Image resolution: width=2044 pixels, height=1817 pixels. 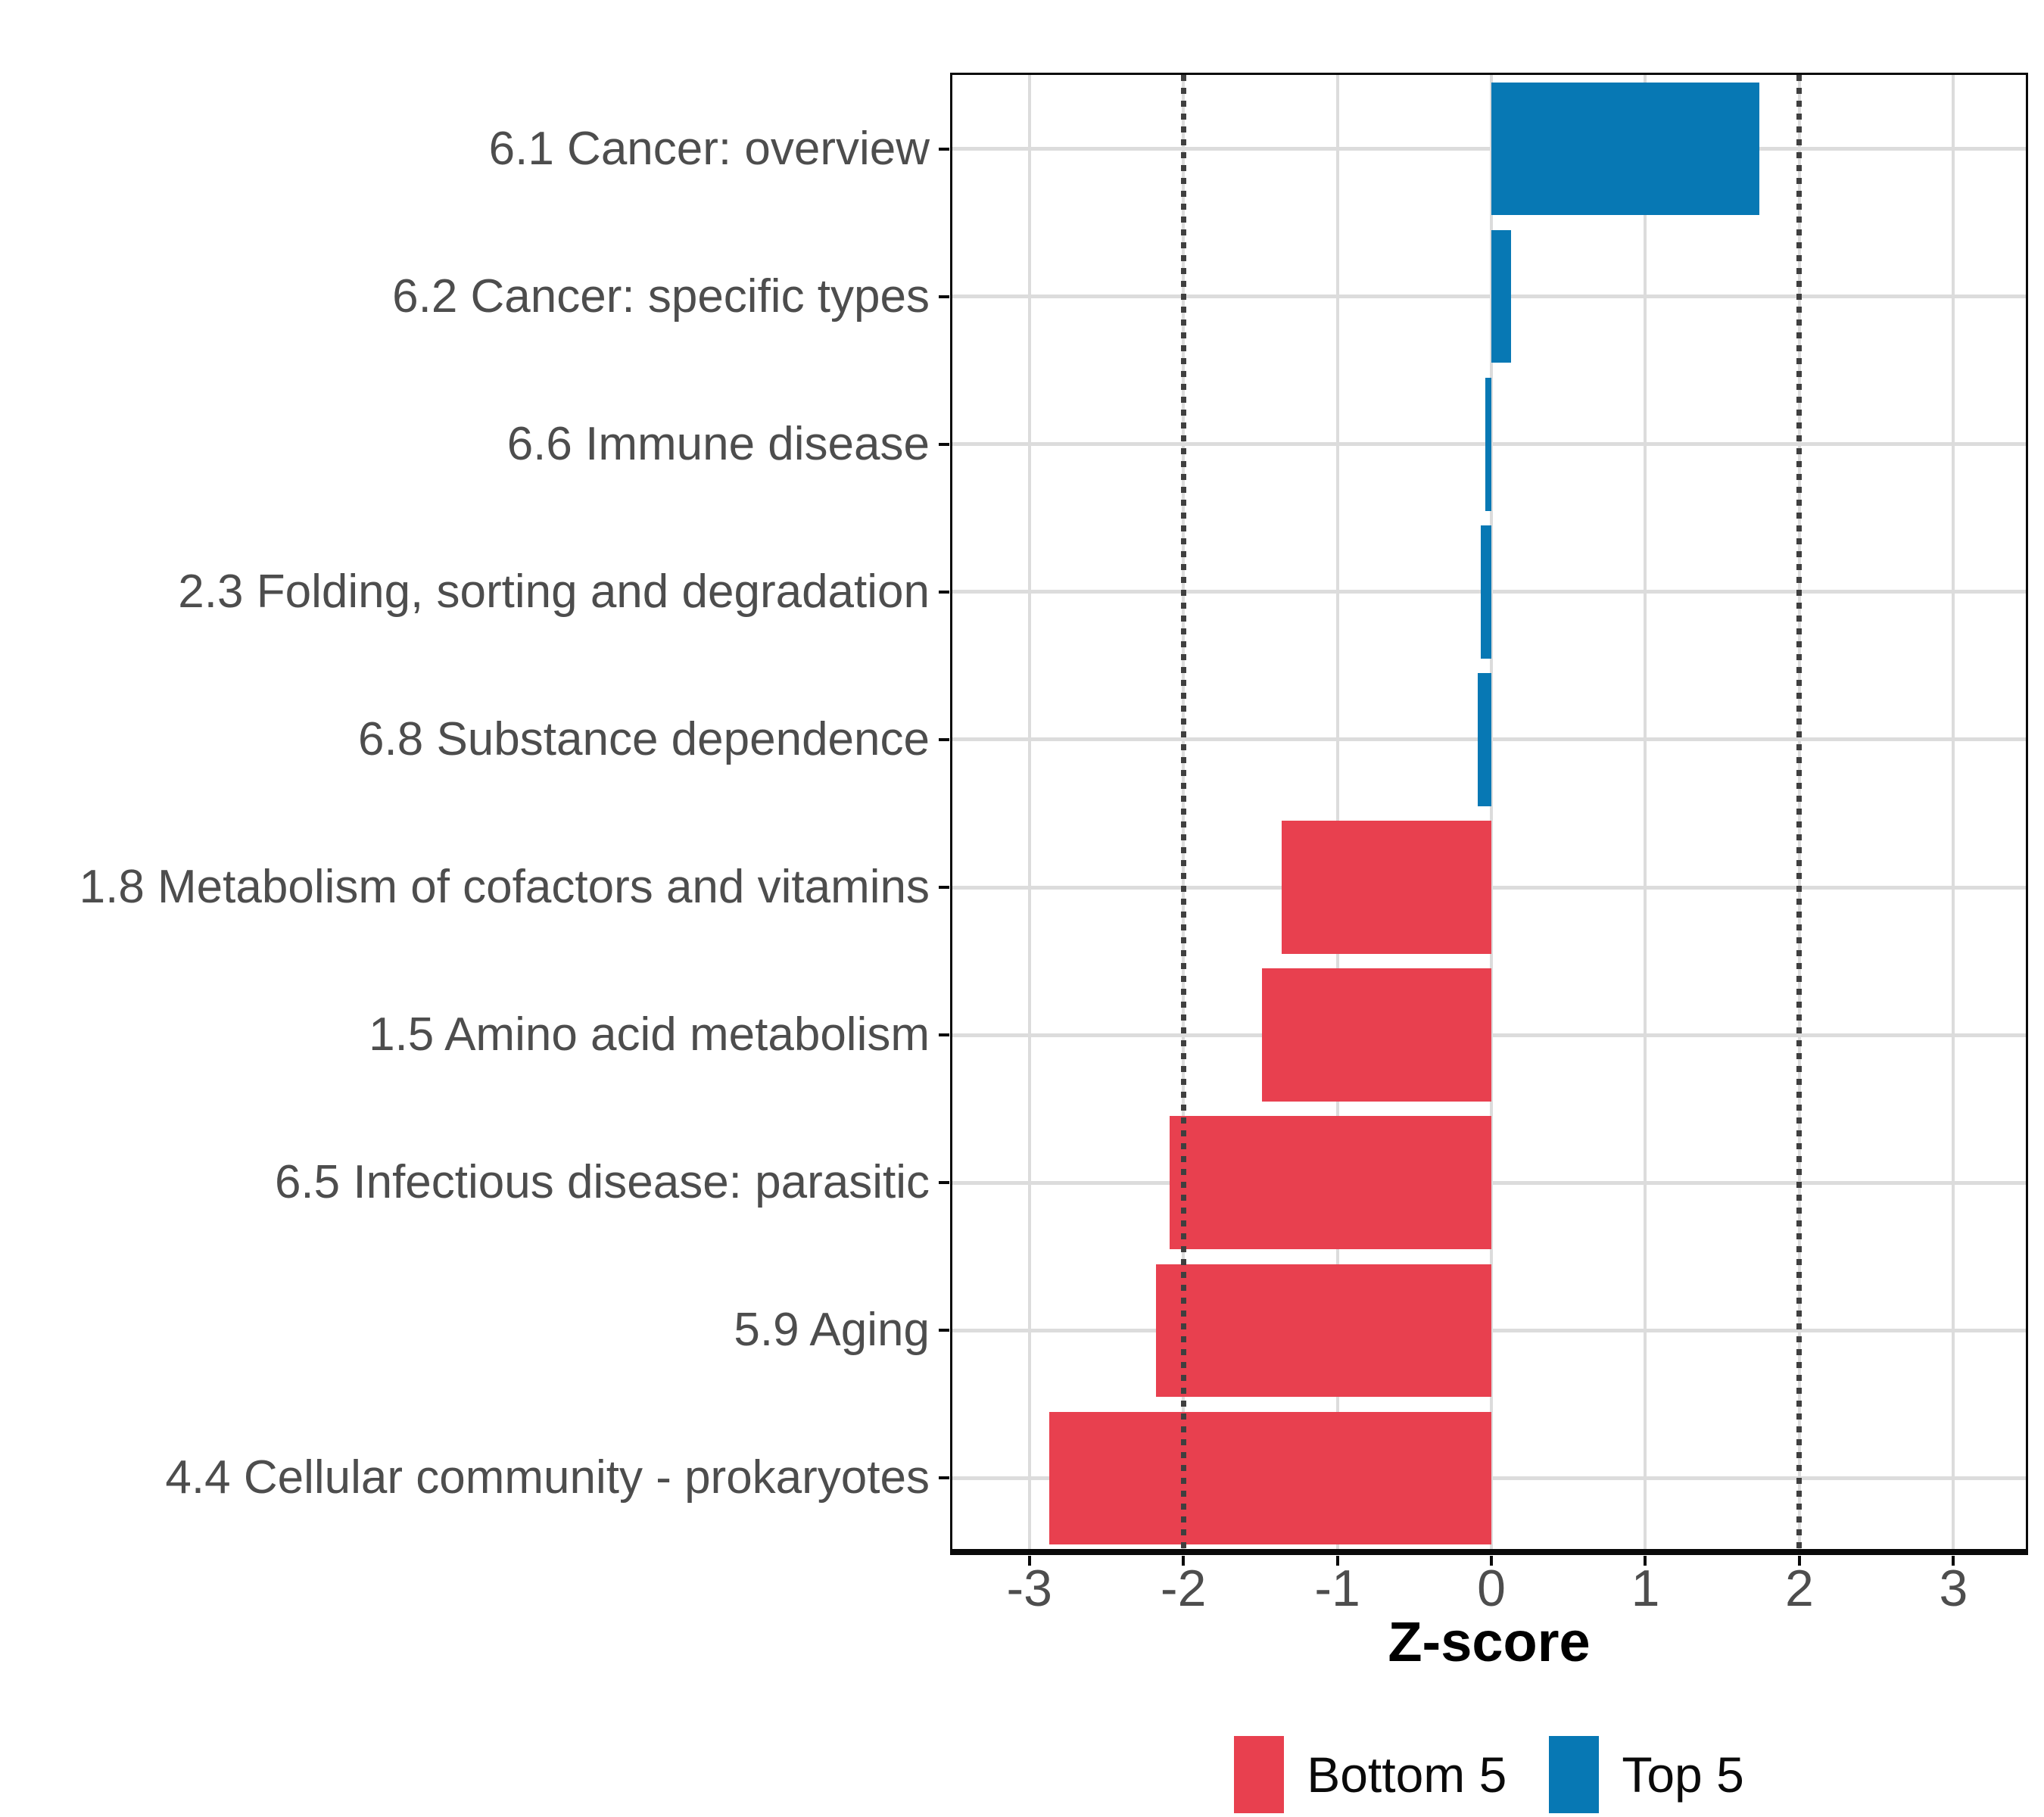 What do you see at coordinates (1683, 1775) in the screenshot?
I see `legend-label-top5: Top 5` at bounding box center [1683, 1775].